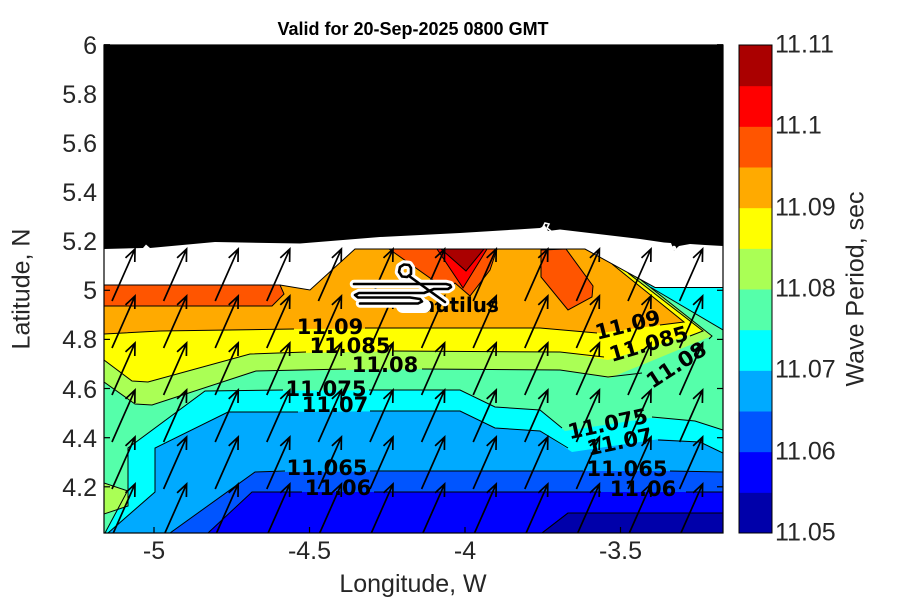 Image resolution: width=900 pixels, height=600 pixels. Describe the element at coordinates (755, 472) in the screenshot. I see `colorbar-band-11.055` at that location.